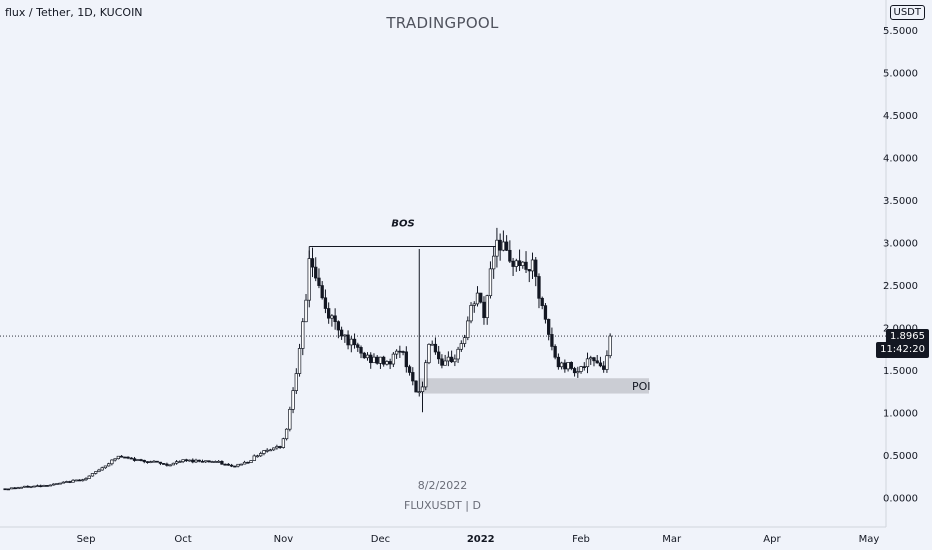 The image size is (932, 550). Describe the element at coordinates (284, 539) in the screenshot. I see `time-tick-label: Nov` at that location.